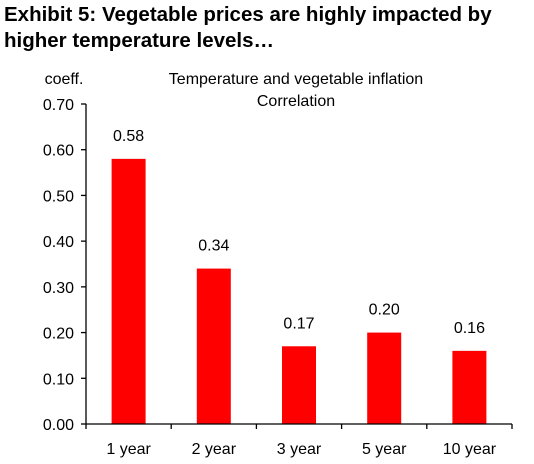 This screenshot has height=464, width=534. I want to click on x-axis: 1 year 2 year 3 year 5 year 10 year, so click(299, 440).